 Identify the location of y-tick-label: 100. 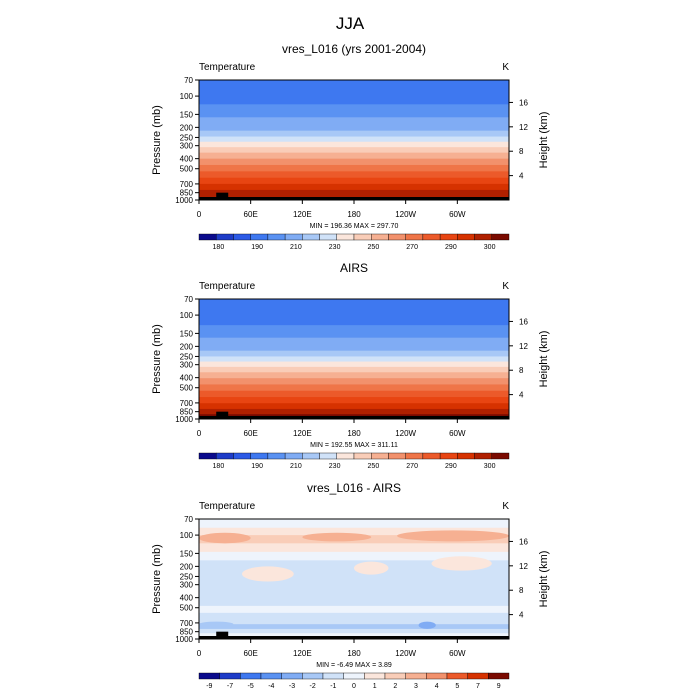
(187, 315).